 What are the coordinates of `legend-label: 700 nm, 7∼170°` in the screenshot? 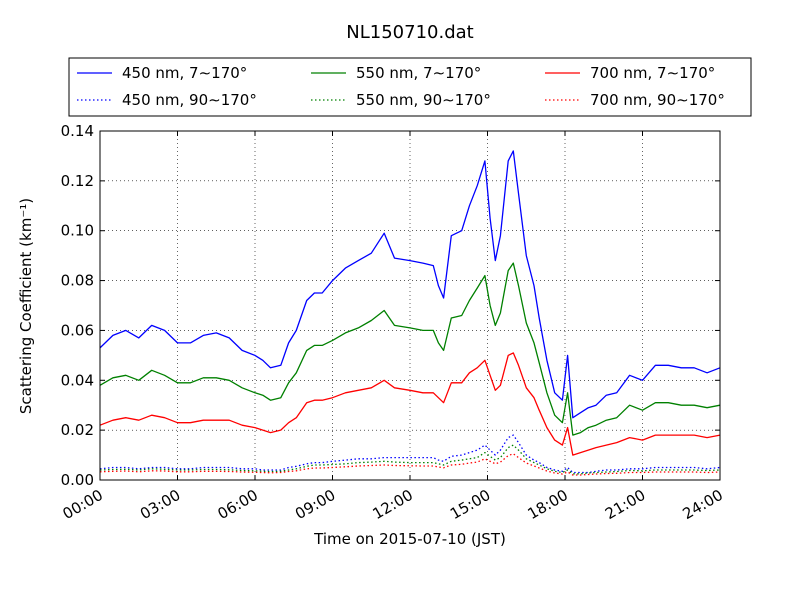 It's located at (652, 73).